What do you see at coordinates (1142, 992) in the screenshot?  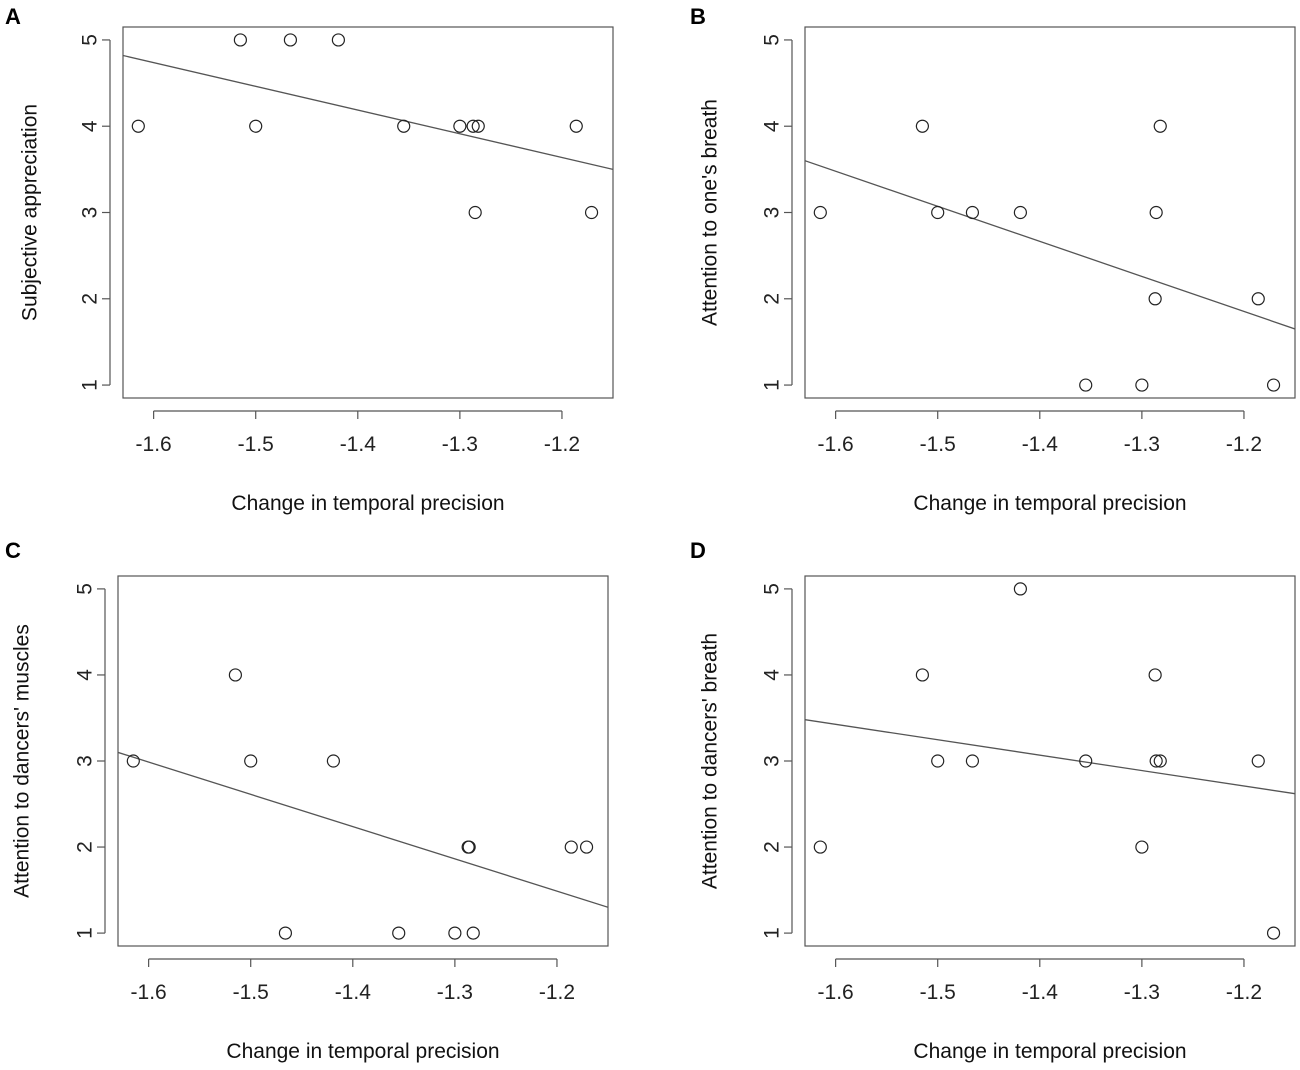 I see `panel-d-x-tick-label: -1.3` at bounding box center [1142, 992].